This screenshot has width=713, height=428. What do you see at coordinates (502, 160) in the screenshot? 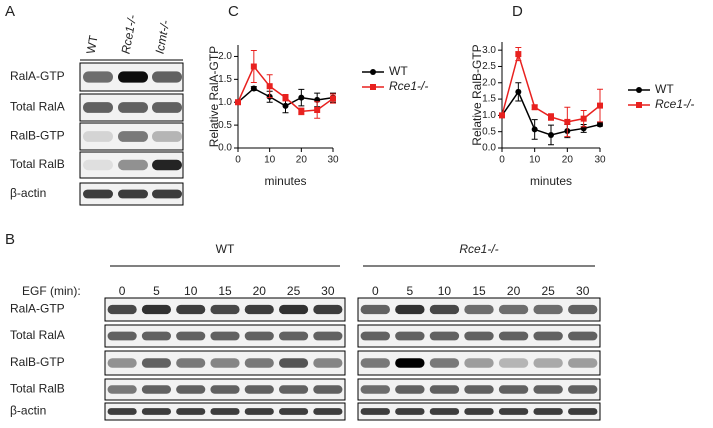
I see `x-tick-label: 0` at bounding box center [502, 160].